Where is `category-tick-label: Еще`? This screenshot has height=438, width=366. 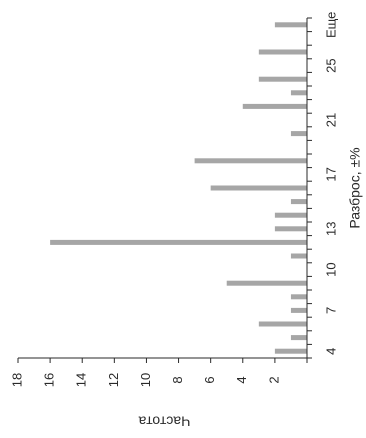 category-tick-label: Еще is located at coordinates (330, 25).